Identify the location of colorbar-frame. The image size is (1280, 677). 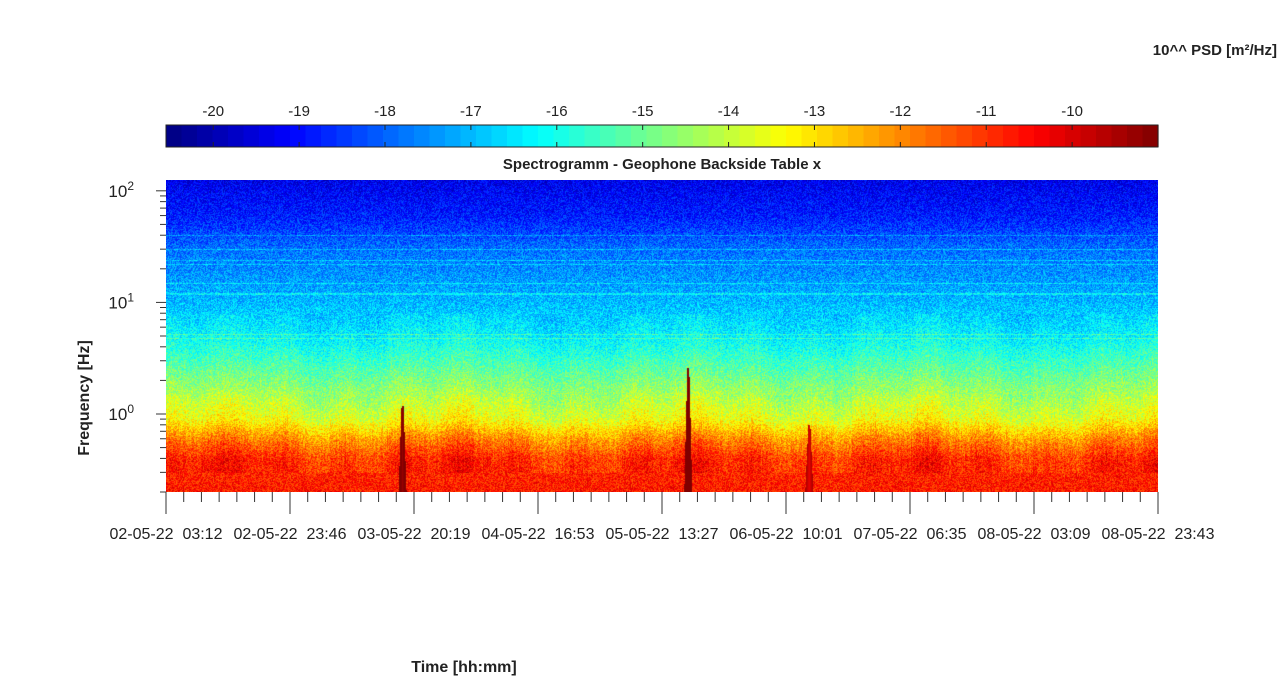
(662, 136).